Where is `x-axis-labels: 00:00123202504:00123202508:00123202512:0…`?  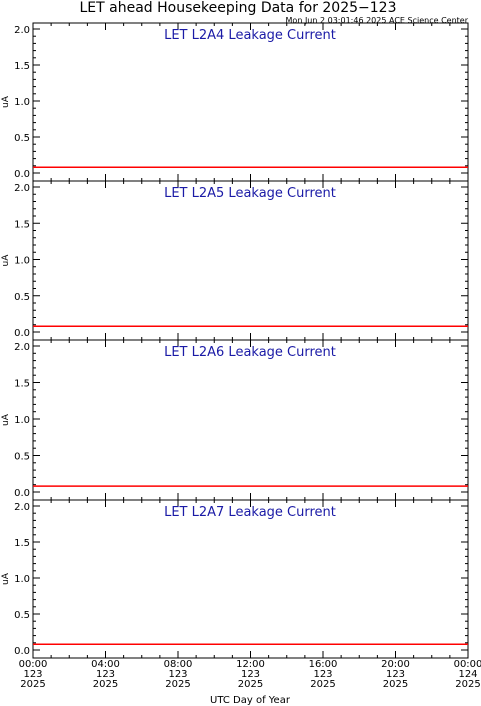
x-axis-labels: 00:00123202504:00123202508:00123202512:0… is located at coordinates (250, 674).